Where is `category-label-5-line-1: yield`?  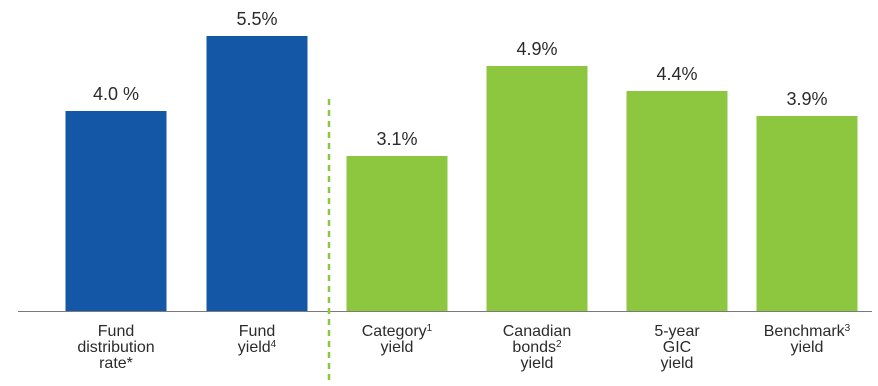
category-label-5-line-1: yield is located at coordinates (807, 347).